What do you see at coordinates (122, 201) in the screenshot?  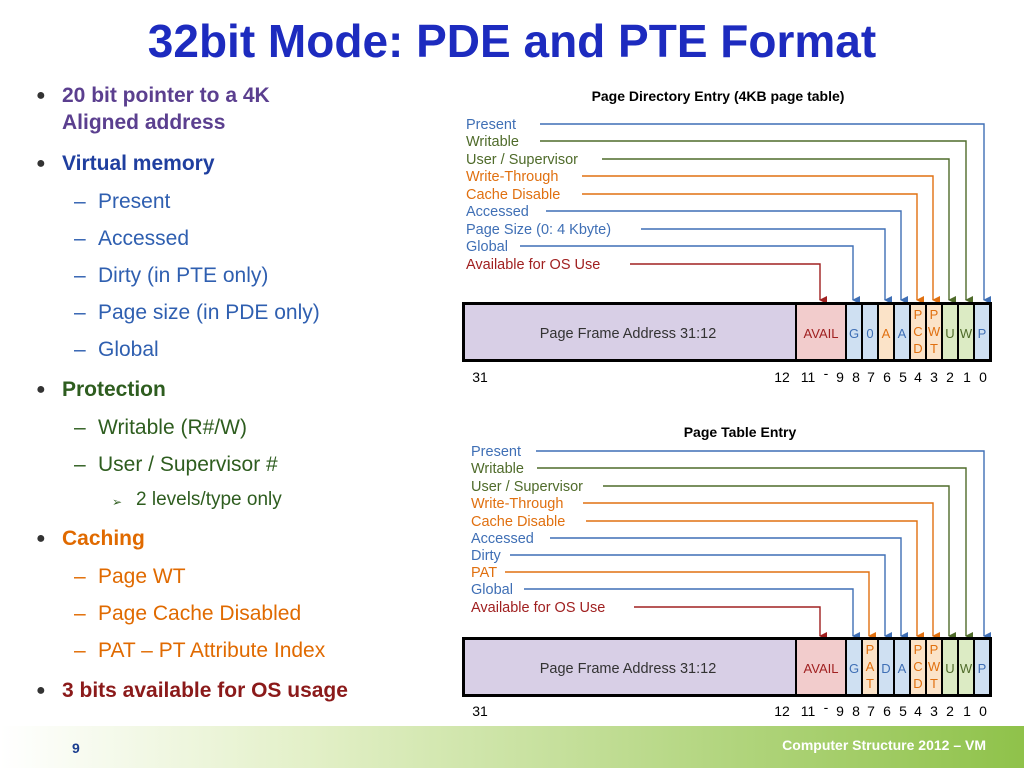 I see `sub-bullet: – Present` at bounding box center [122, 201].